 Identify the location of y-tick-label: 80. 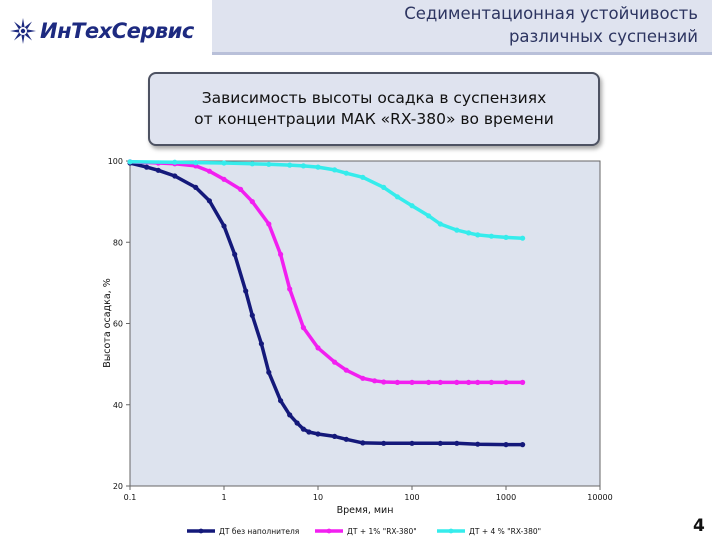
(118, 242).